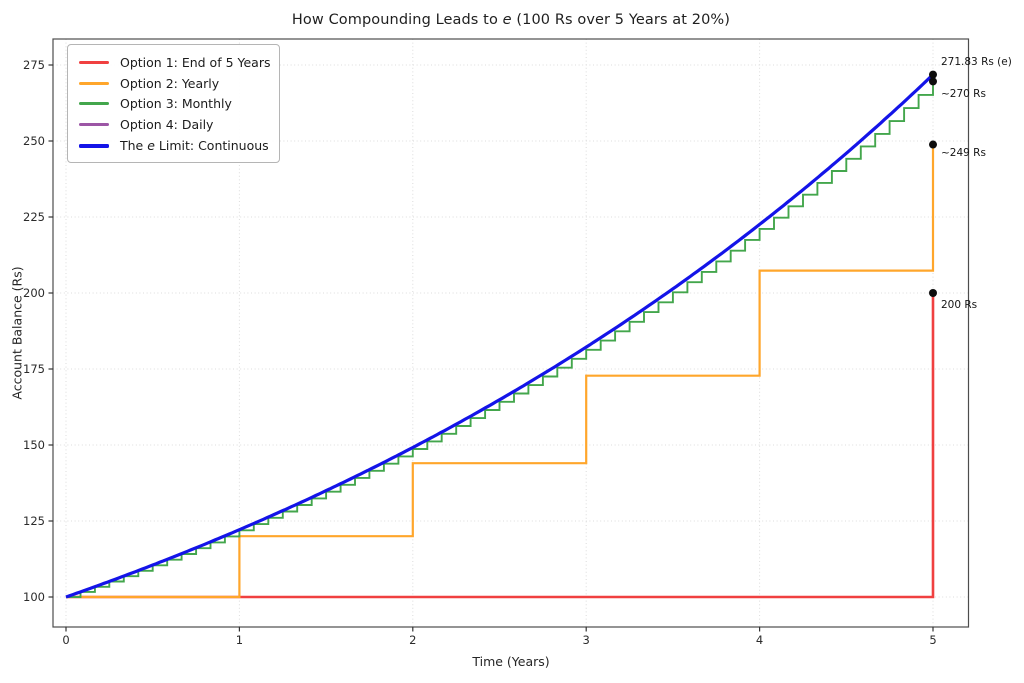 The height and width of the screenshot is (683, 1024). What do you see at coordinates (34, 217) in the screenshot?
I see `y-tick-label: 225` at bounding box center [34, 217].